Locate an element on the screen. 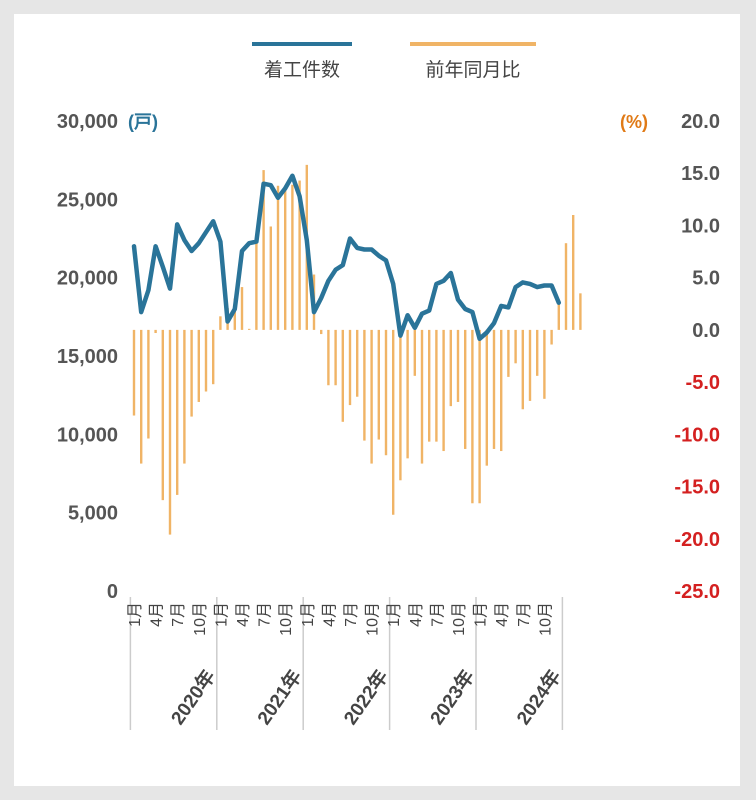 The width and height of the screenshot is (756, 800). left-tick-label: 5,000 is located at coordinates (93, 514).